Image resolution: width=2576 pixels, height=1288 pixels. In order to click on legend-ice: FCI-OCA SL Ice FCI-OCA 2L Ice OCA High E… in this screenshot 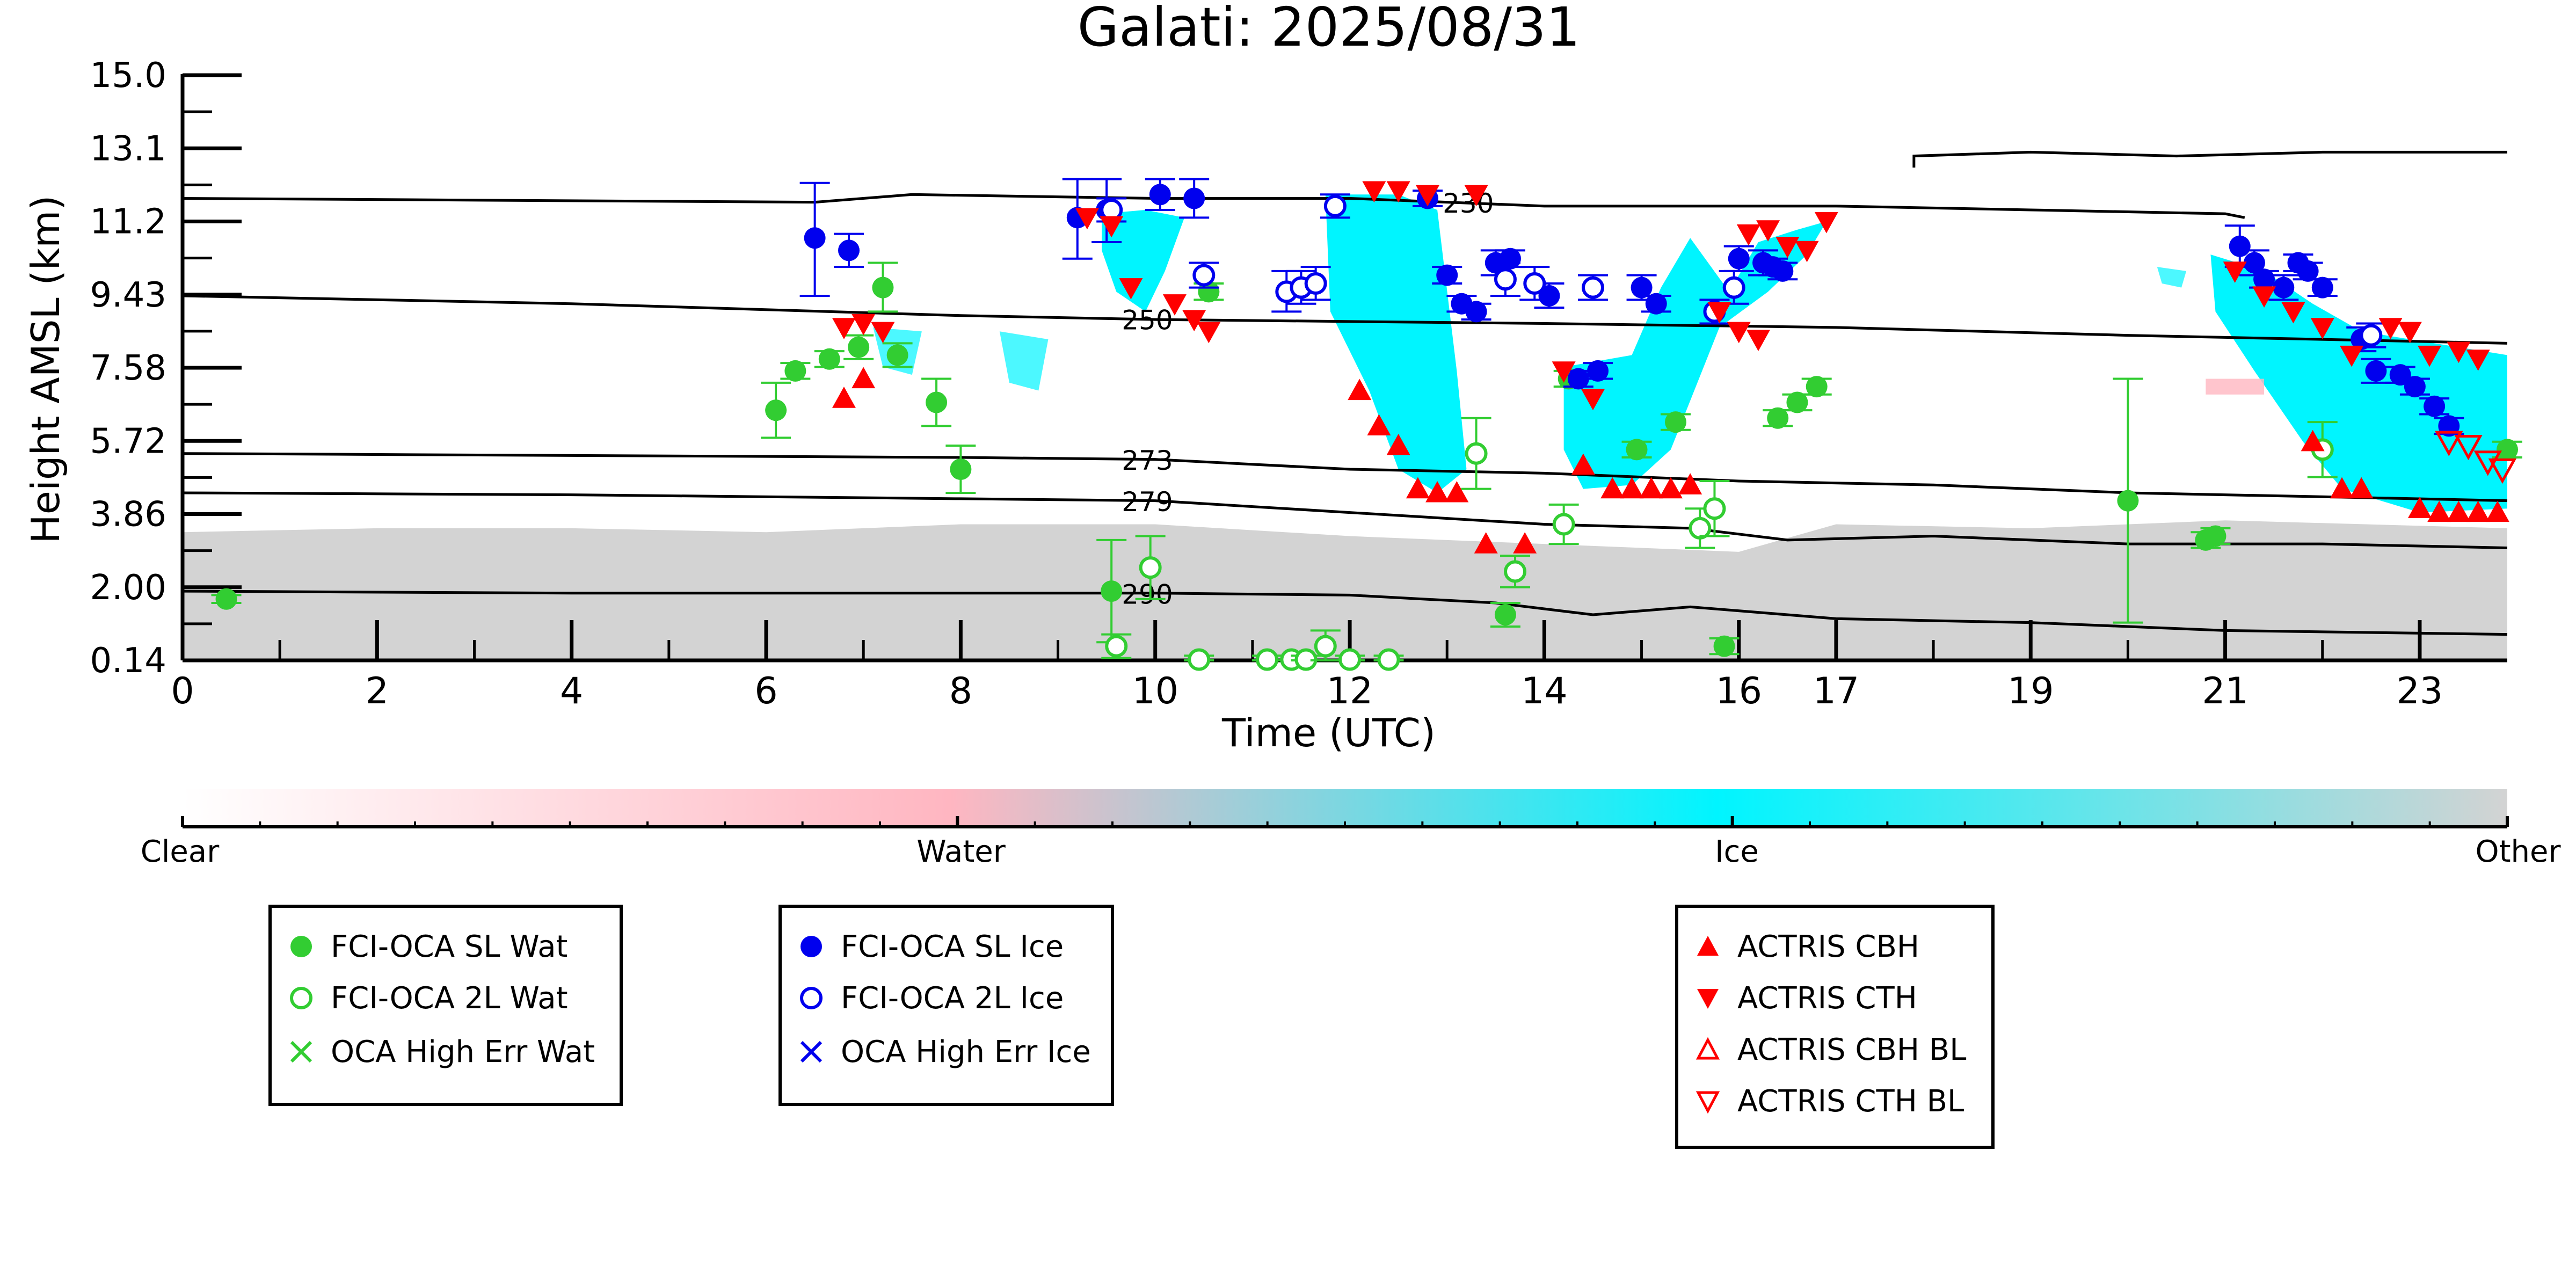, I will do `click(946, 1005)`.